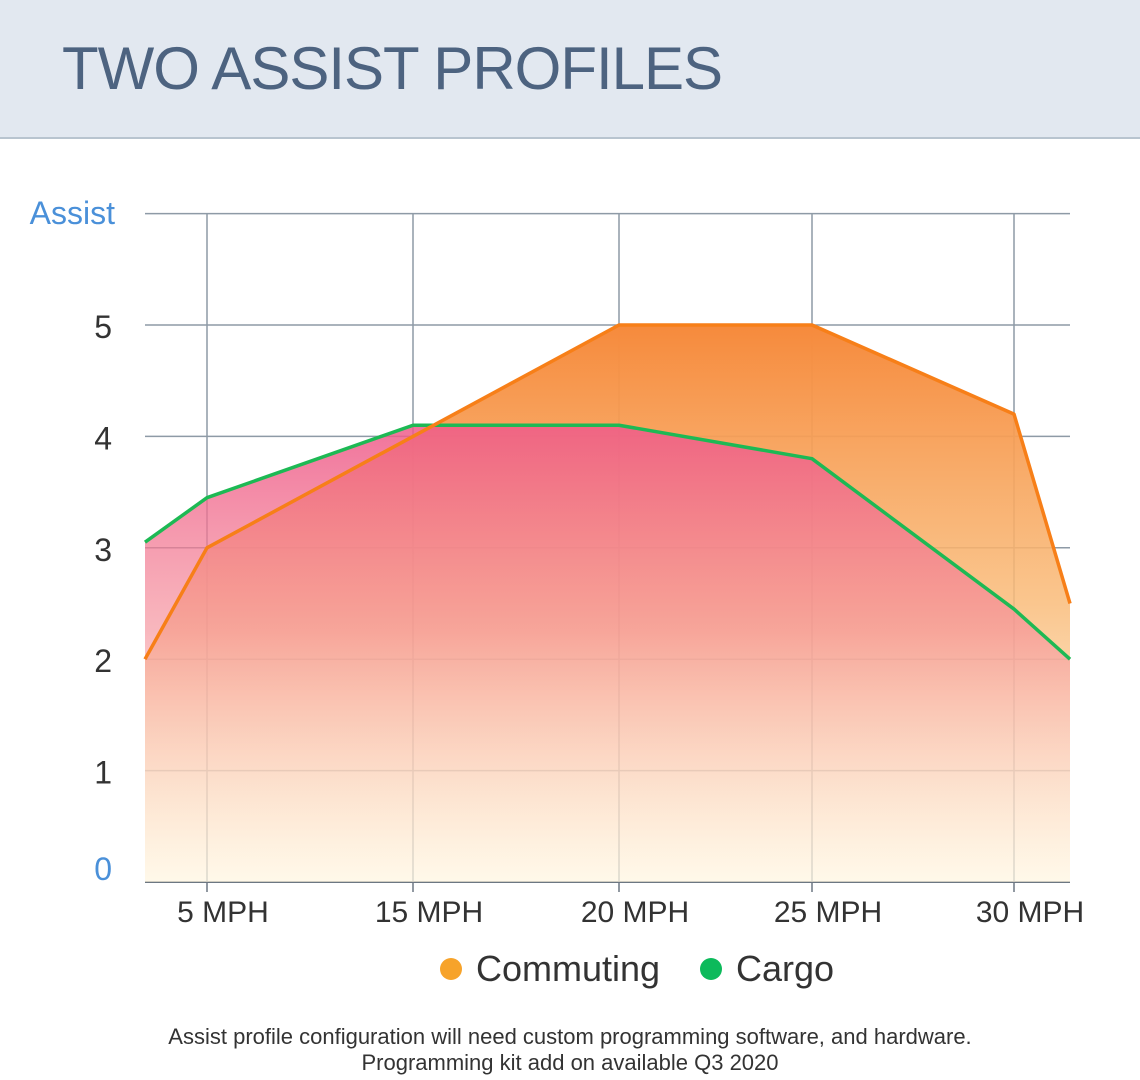 This screenshot has height=1080, width=1140. I want to click on legend: Commuting Cargo, so click(570, 970).